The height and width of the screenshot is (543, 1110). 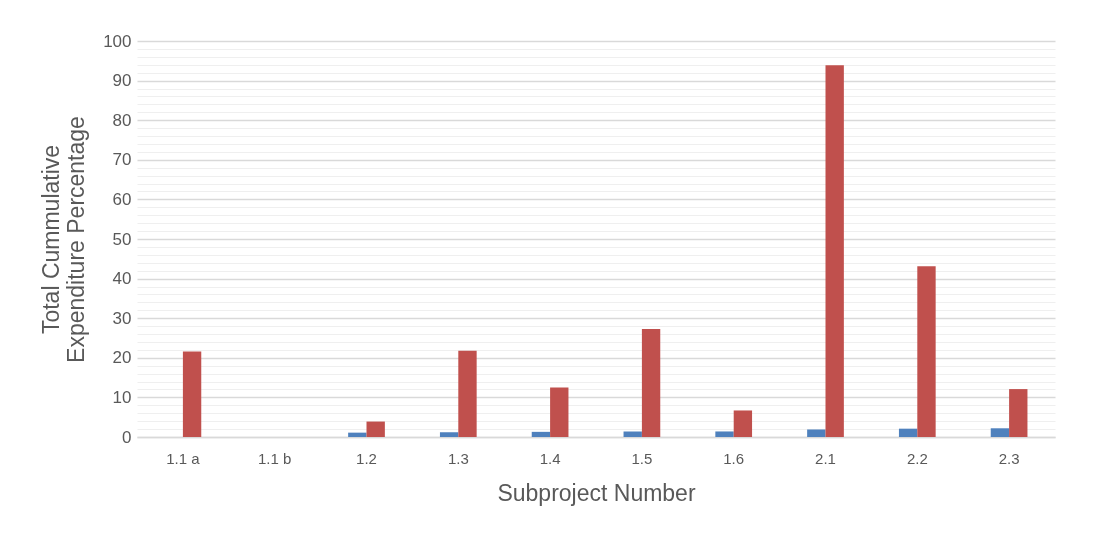 What do you see at coordinates (122, 358) in the screenshot?
I see `y-tick-label: 20` at bounding box center [122, 358].